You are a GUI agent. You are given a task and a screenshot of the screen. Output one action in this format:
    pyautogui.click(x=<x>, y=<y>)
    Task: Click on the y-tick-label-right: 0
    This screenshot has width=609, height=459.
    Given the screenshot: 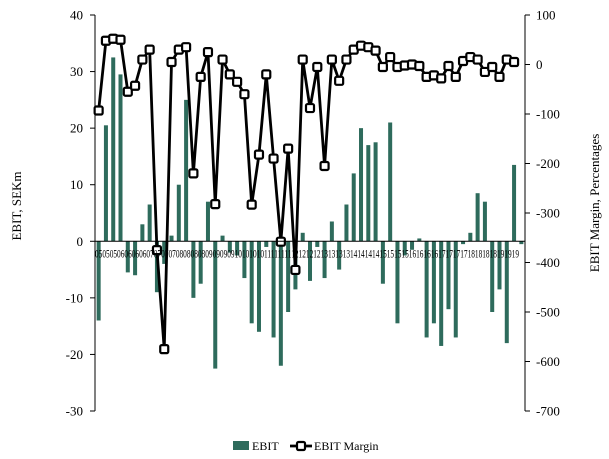 What is the action you would take?
    pyautogui.click(x=539, y=64)
    